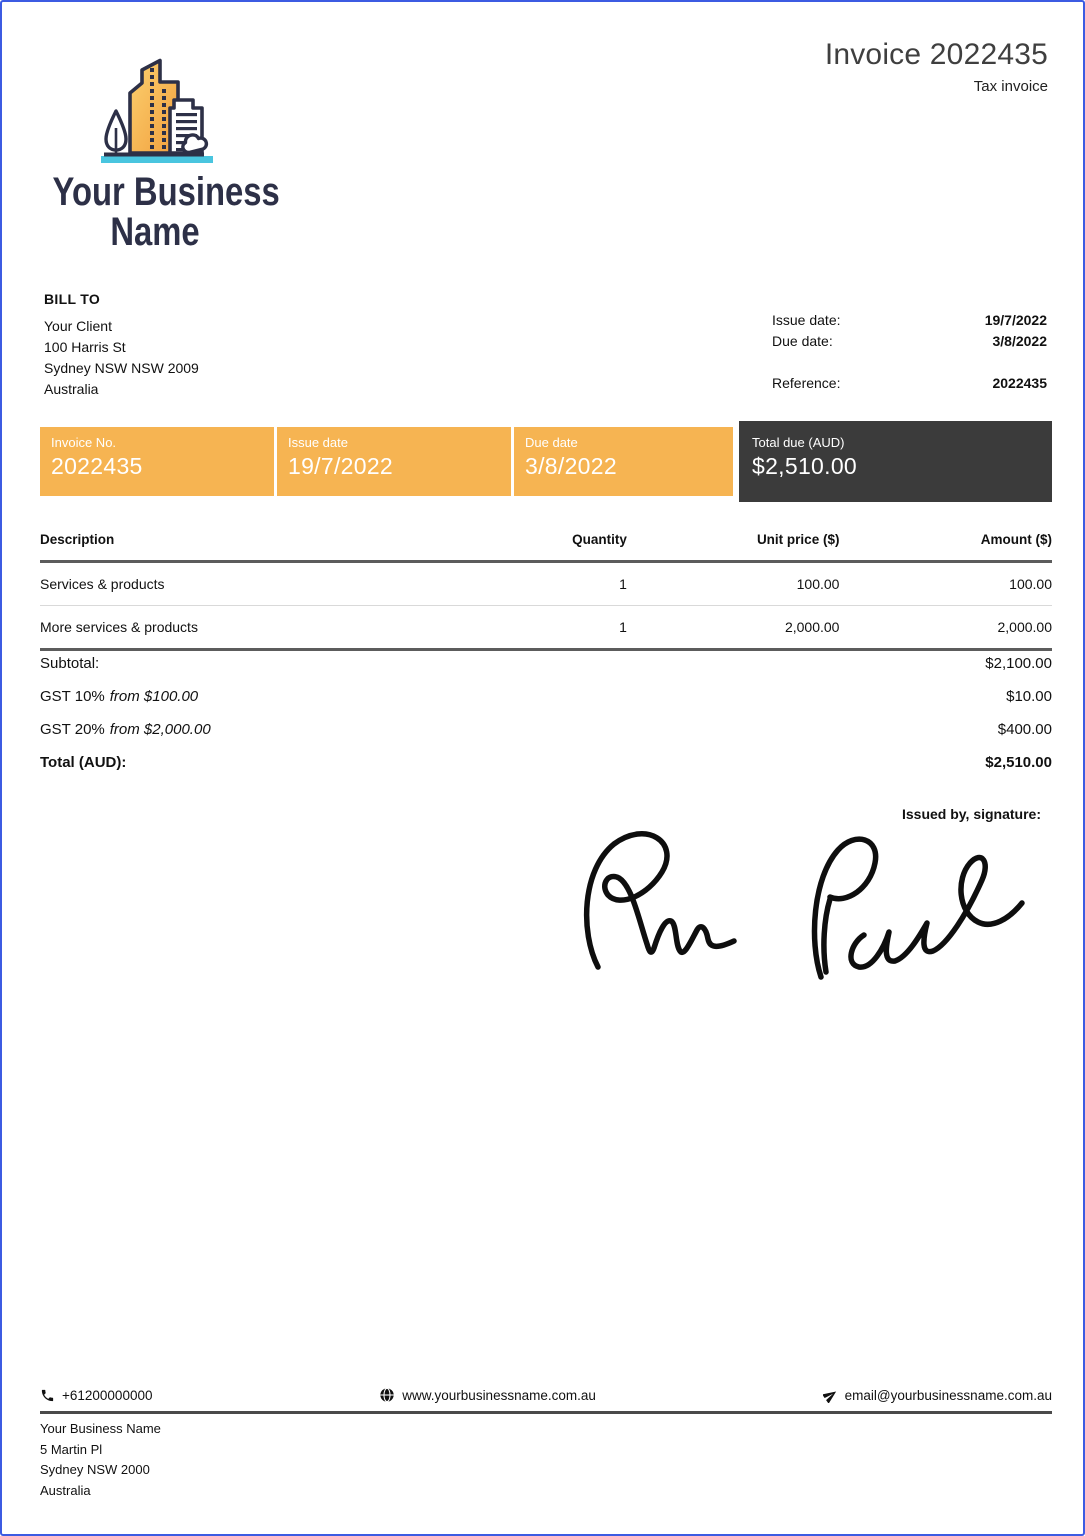 The width and height of the screenshot is (1085, 1536). Describe the element at coordinates (78, 326) in the screenshot. I see `client-name: Your Client` at that location.